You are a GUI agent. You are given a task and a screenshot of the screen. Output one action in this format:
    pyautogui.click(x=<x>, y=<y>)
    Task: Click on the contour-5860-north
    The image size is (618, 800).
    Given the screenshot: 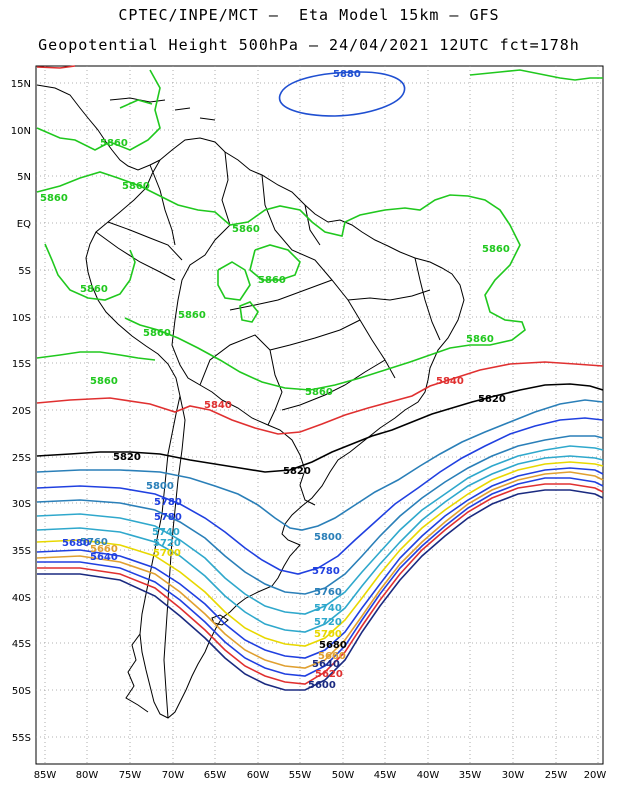 What is the action you would take?
    pyautogui.click(x=98, y=110)
    